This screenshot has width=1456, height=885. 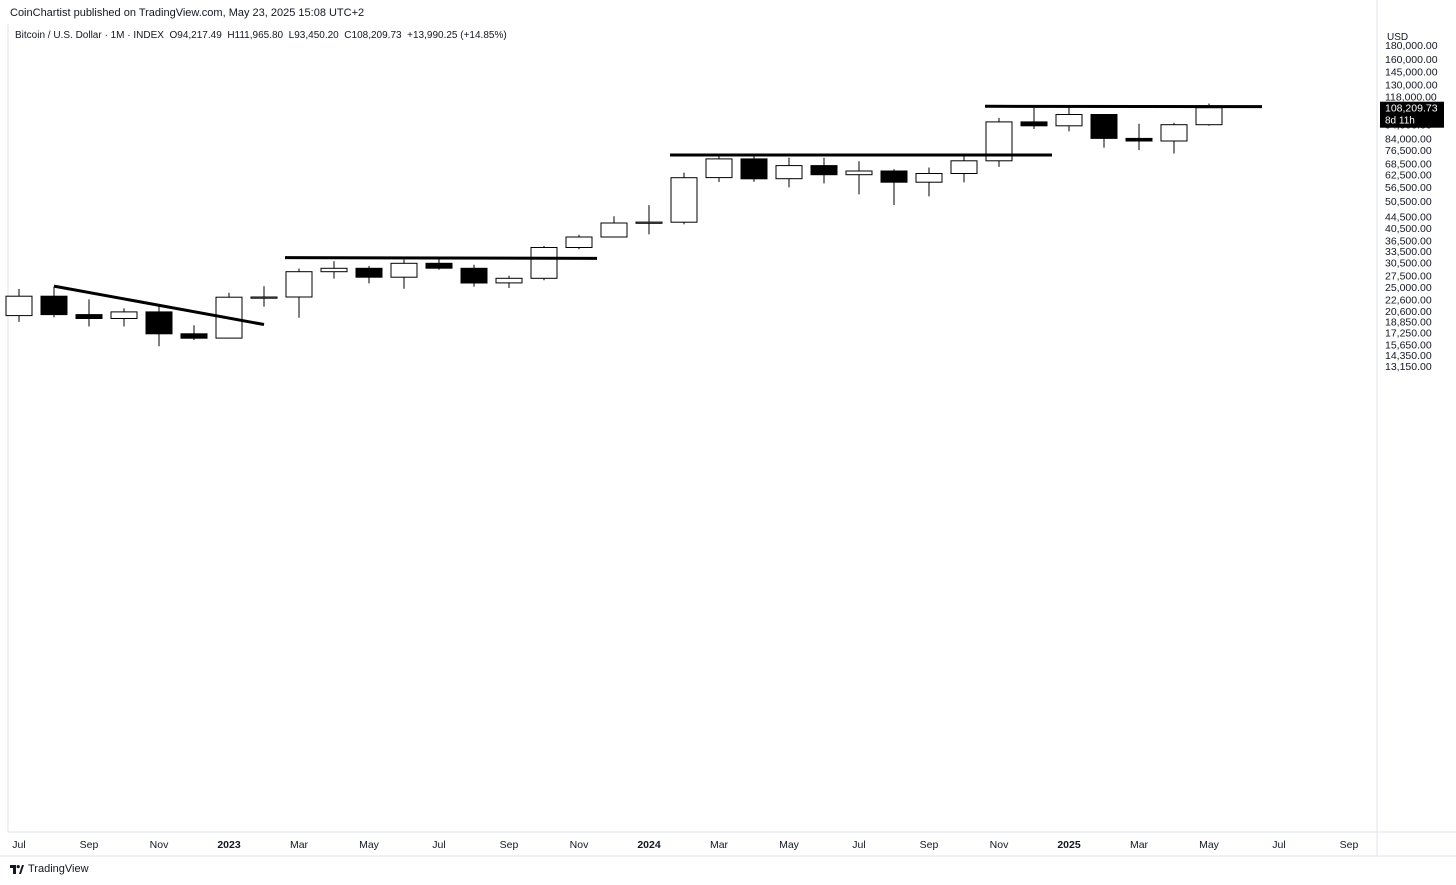 I want to click on price-axis-tick-9: 62,500.00, so click(x=1408, y=176).